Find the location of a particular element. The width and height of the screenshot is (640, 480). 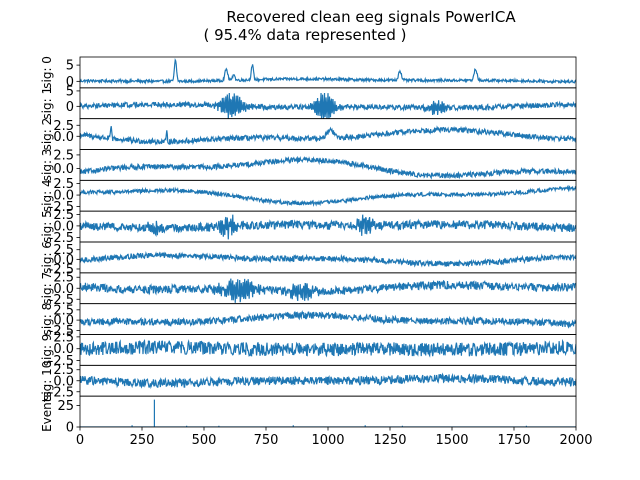

y-tick-label: 25 is located at coordinates (65, 406).